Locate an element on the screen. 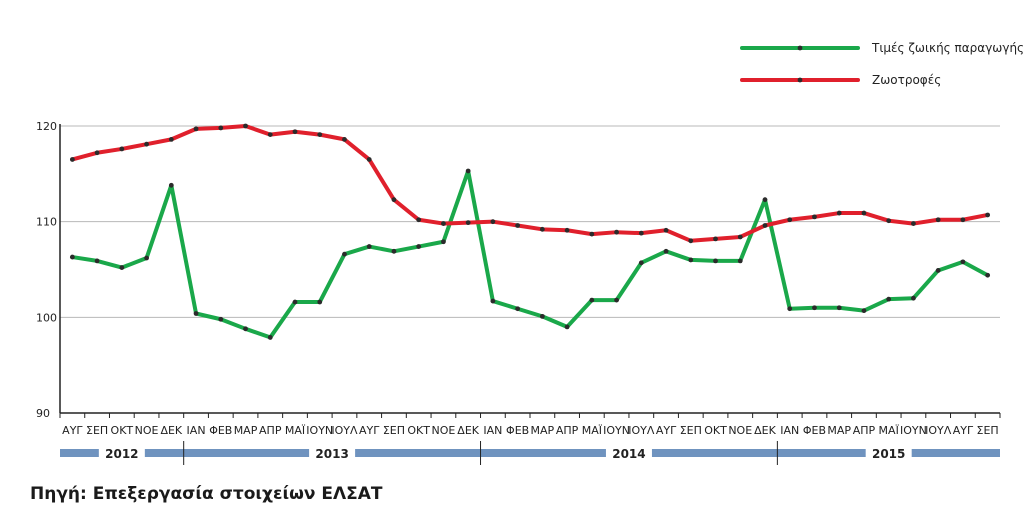  y-tick-label: 100 is located at coordinates (46, 317).